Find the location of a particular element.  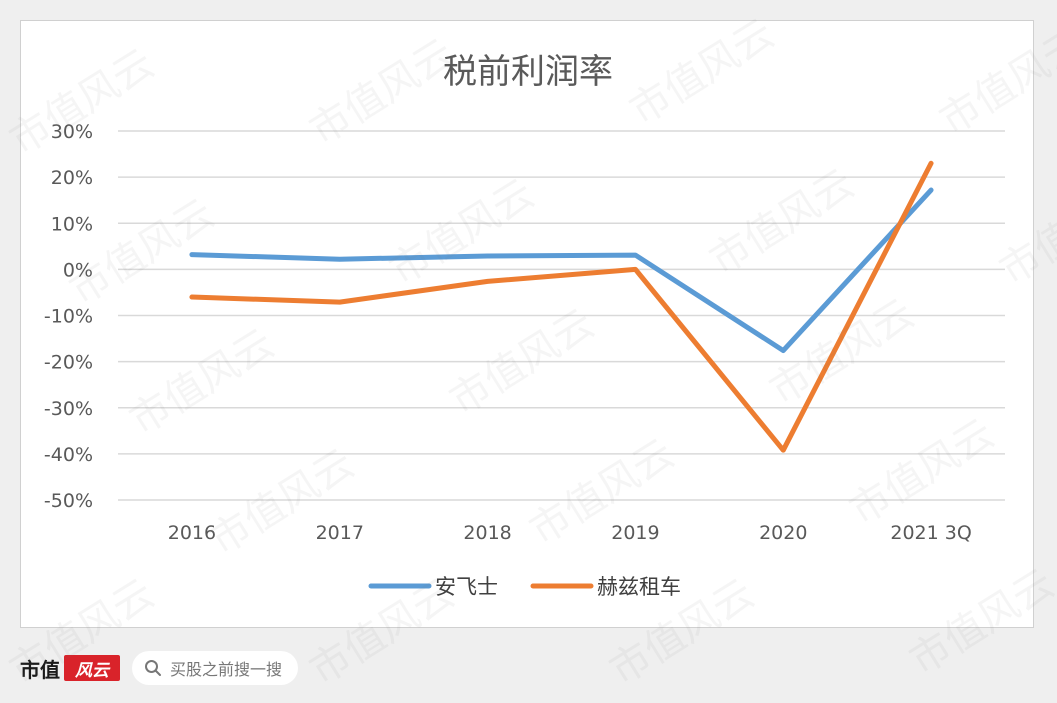

x-tick-label: 2016 is located at coordinates (192, 533).